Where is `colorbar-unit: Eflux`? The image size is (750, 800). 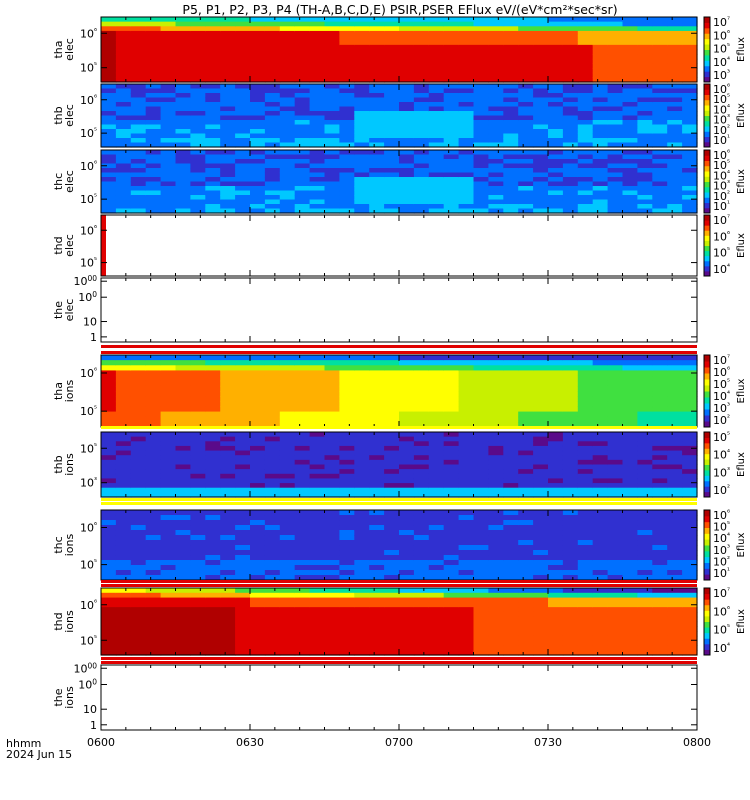 colorbar-unit: Eflux is located at coordinates (741, 49).